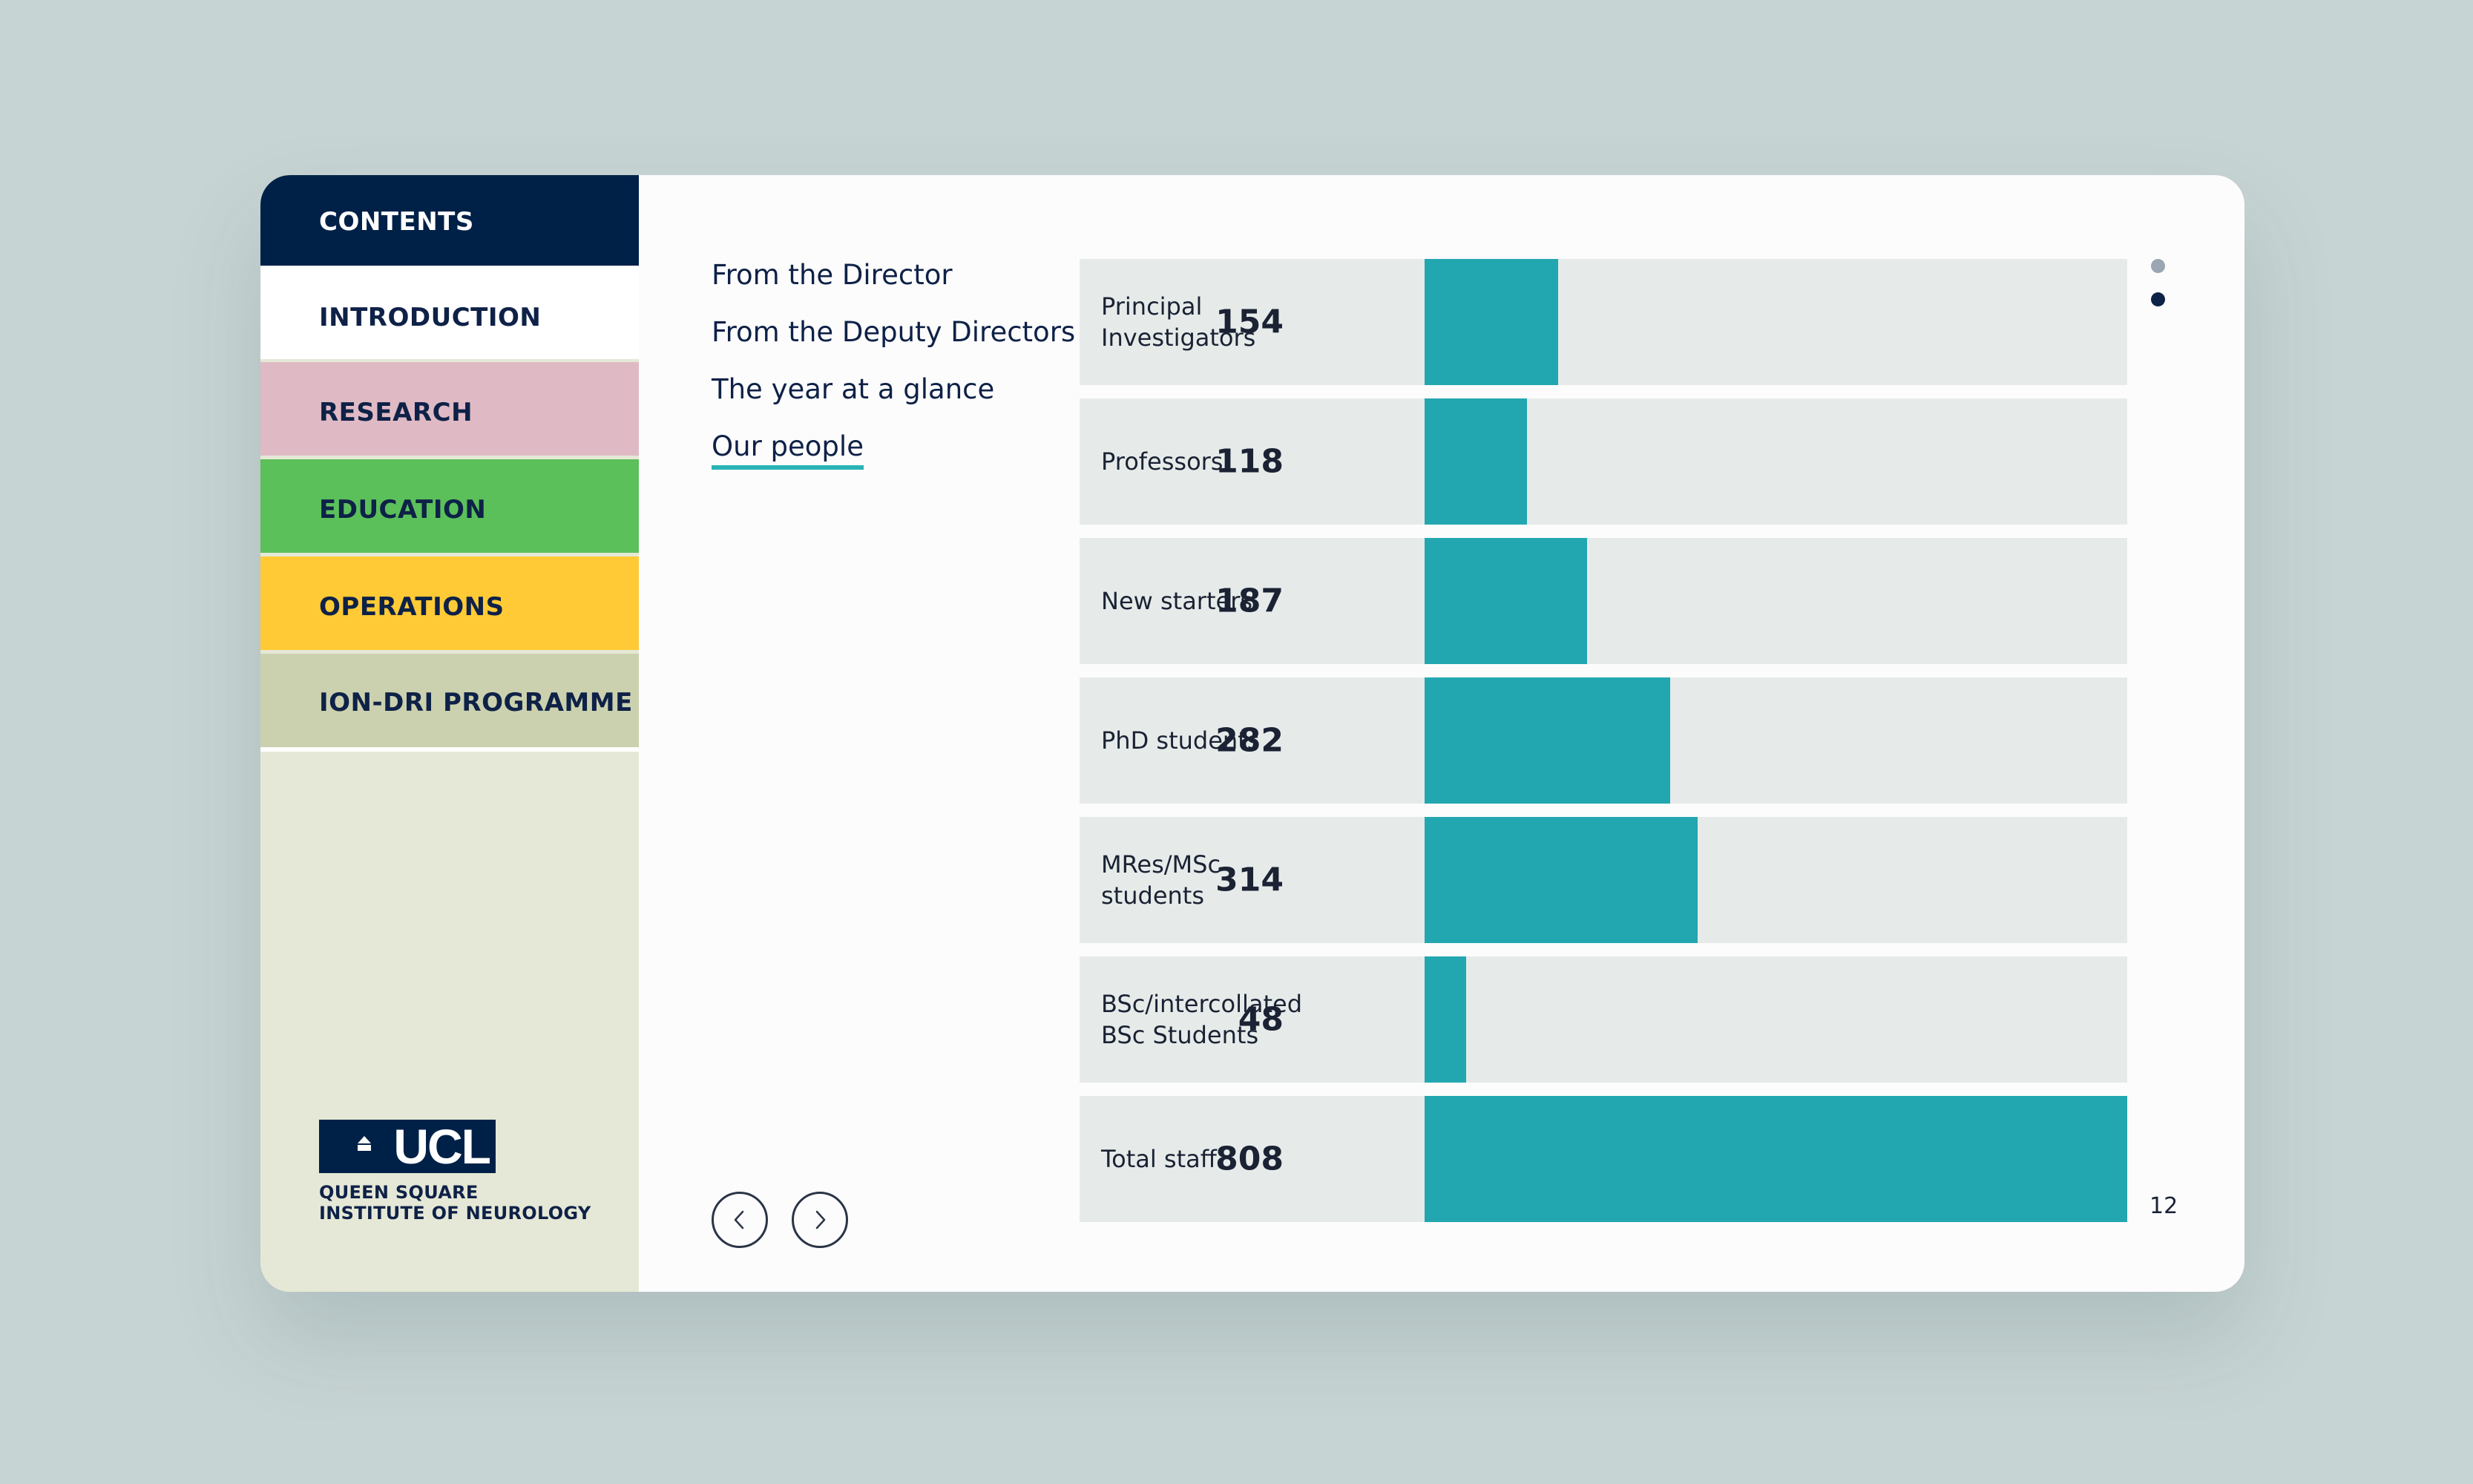 This screenshot has height=1484, width=2473. Describe the element at coordinates (1249, 880) in the screenshot. I see `chart-data-label: 314` at that location.